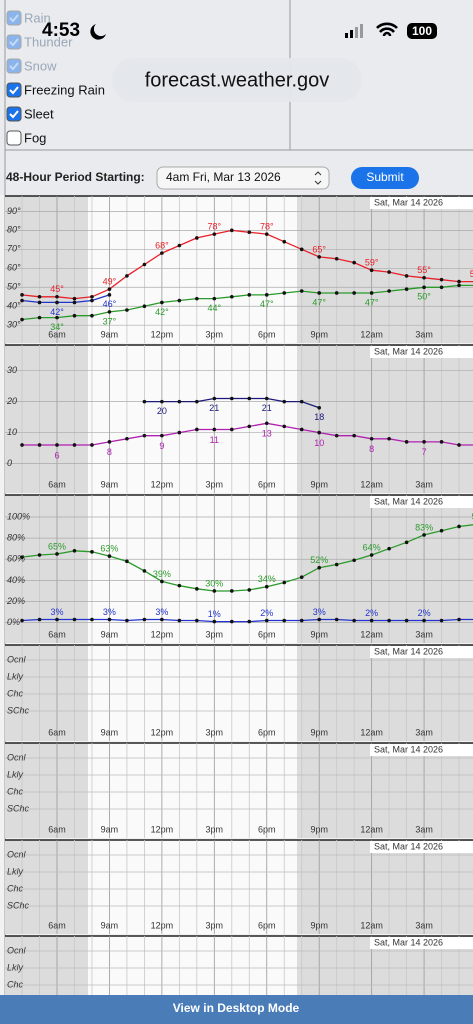 The image size is (473, 1024). What do you see at coordinates (14, 268) in the screenshot?
I see `y-tick-label: 60°` at bounding box center [14, 268].